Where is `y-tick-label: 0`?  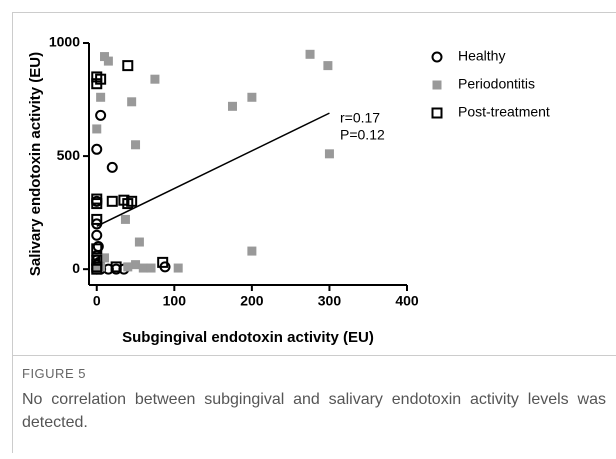
y-tick-label: 0 is located at coordinates (76, 268).